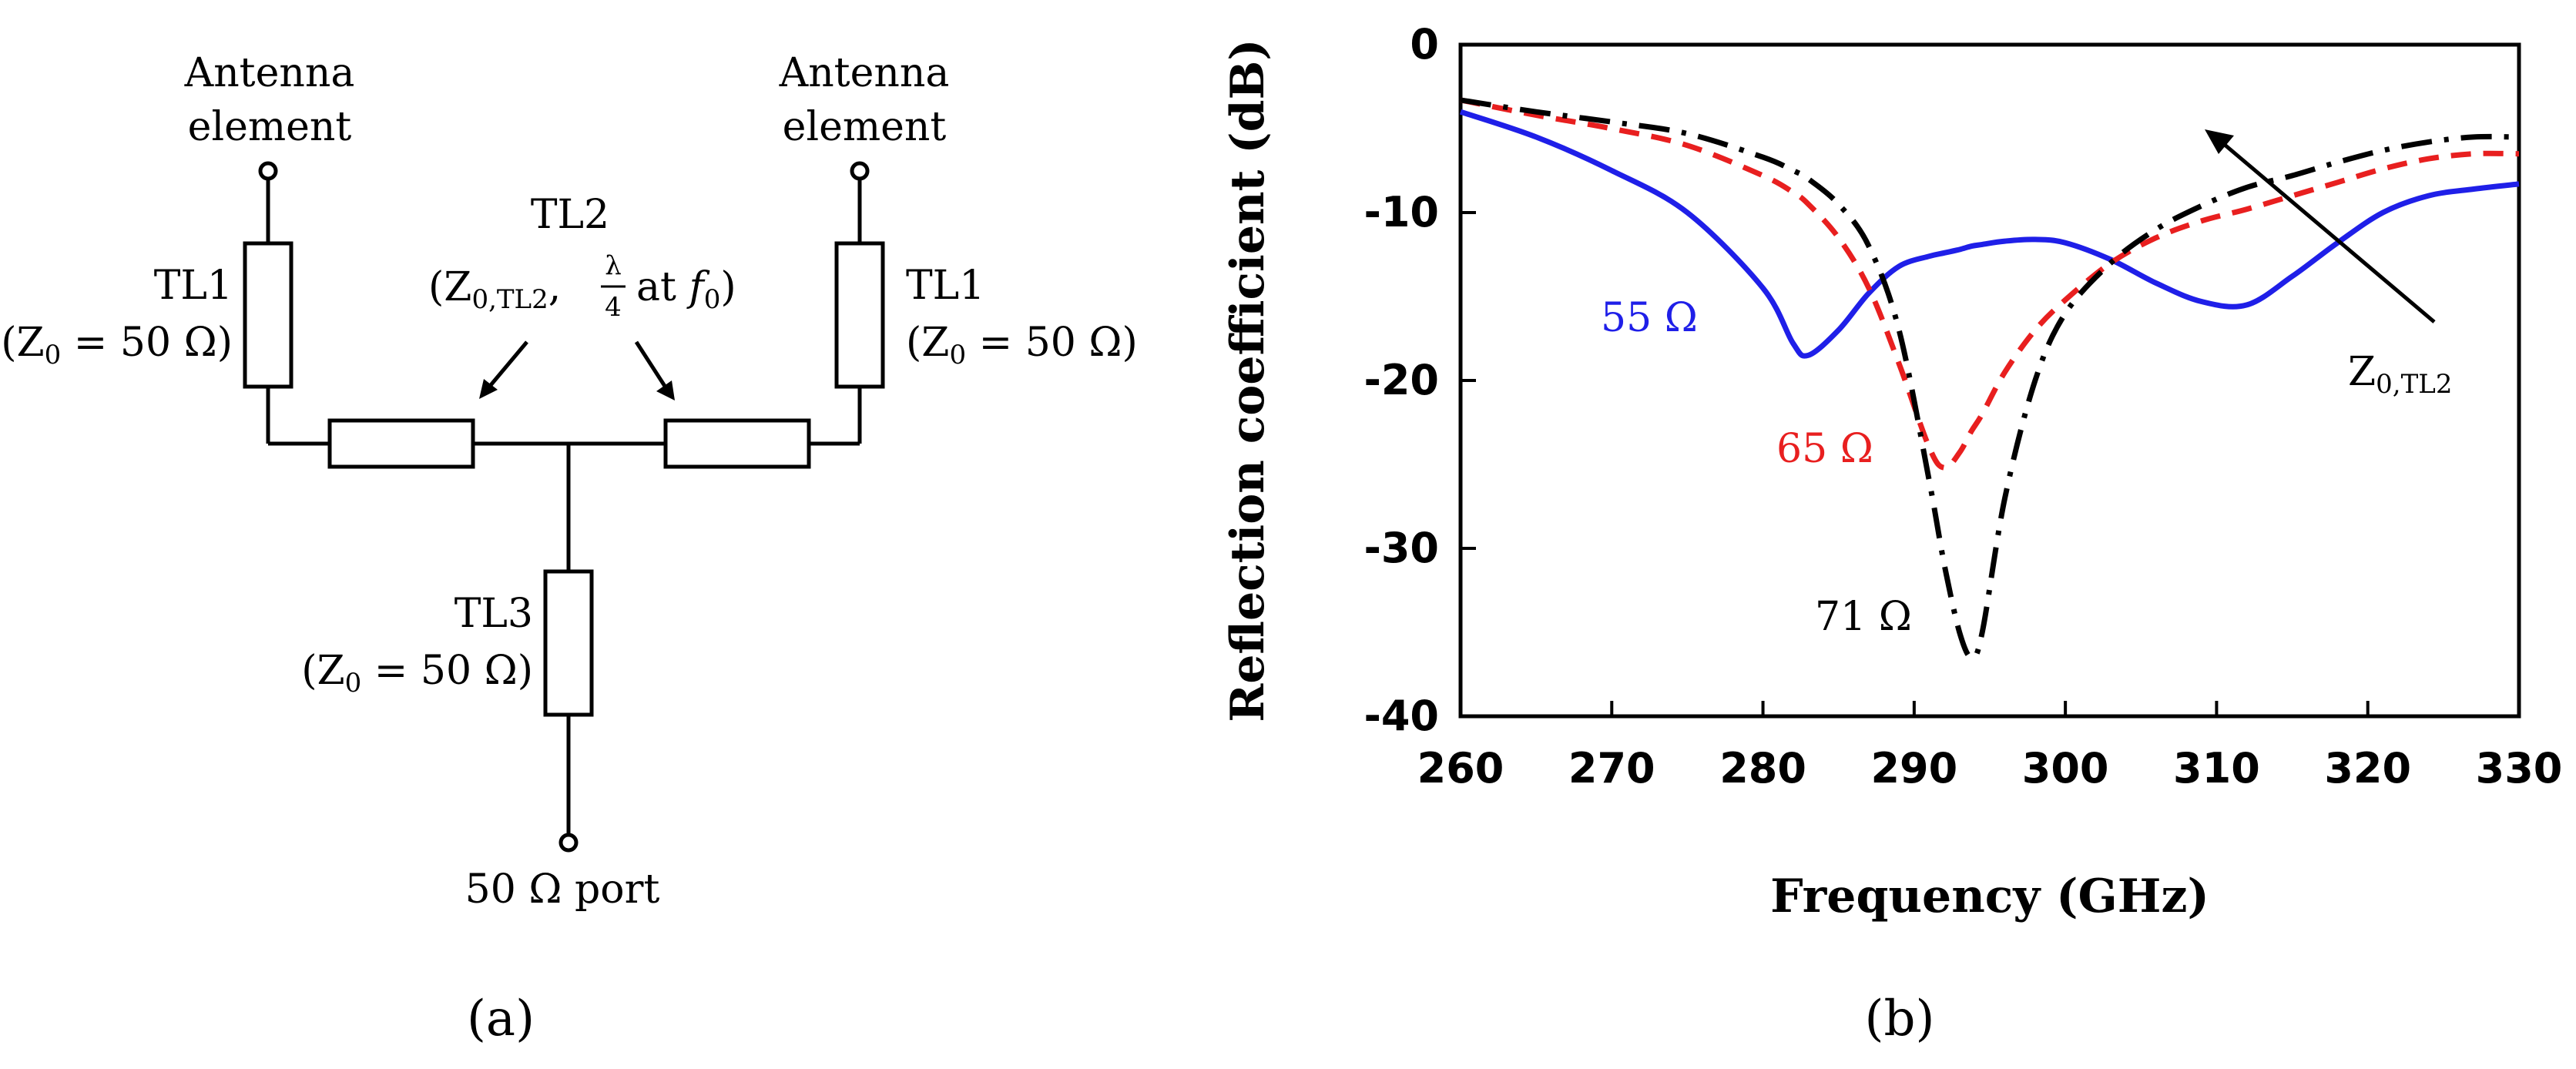 The width and height of the screenshot is (2576, 1069). Describe the element at coordinates (1913, 768) in the screenshot. I see `x-tick-label: 290` at that location.